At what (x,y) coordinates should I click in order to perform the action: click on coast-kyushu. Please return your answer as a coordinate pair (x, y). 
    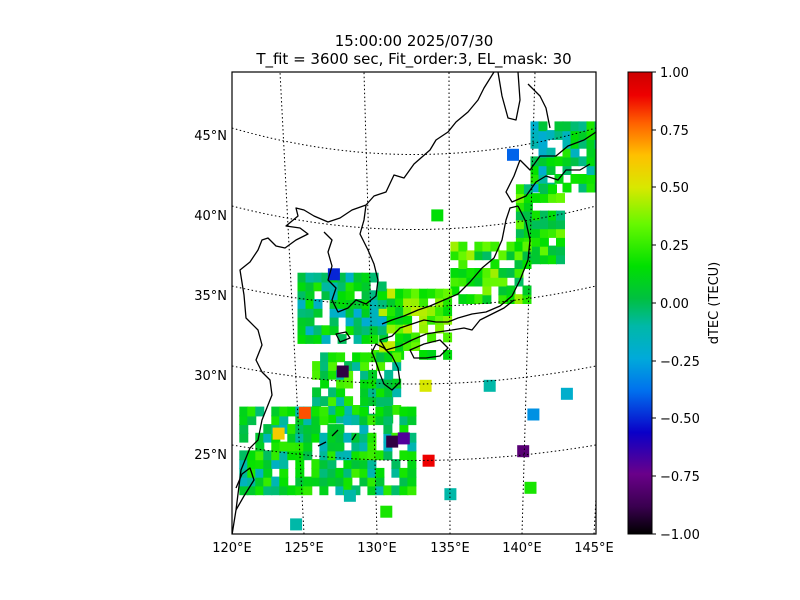
    Looking at the image, I should click on (386, 367).